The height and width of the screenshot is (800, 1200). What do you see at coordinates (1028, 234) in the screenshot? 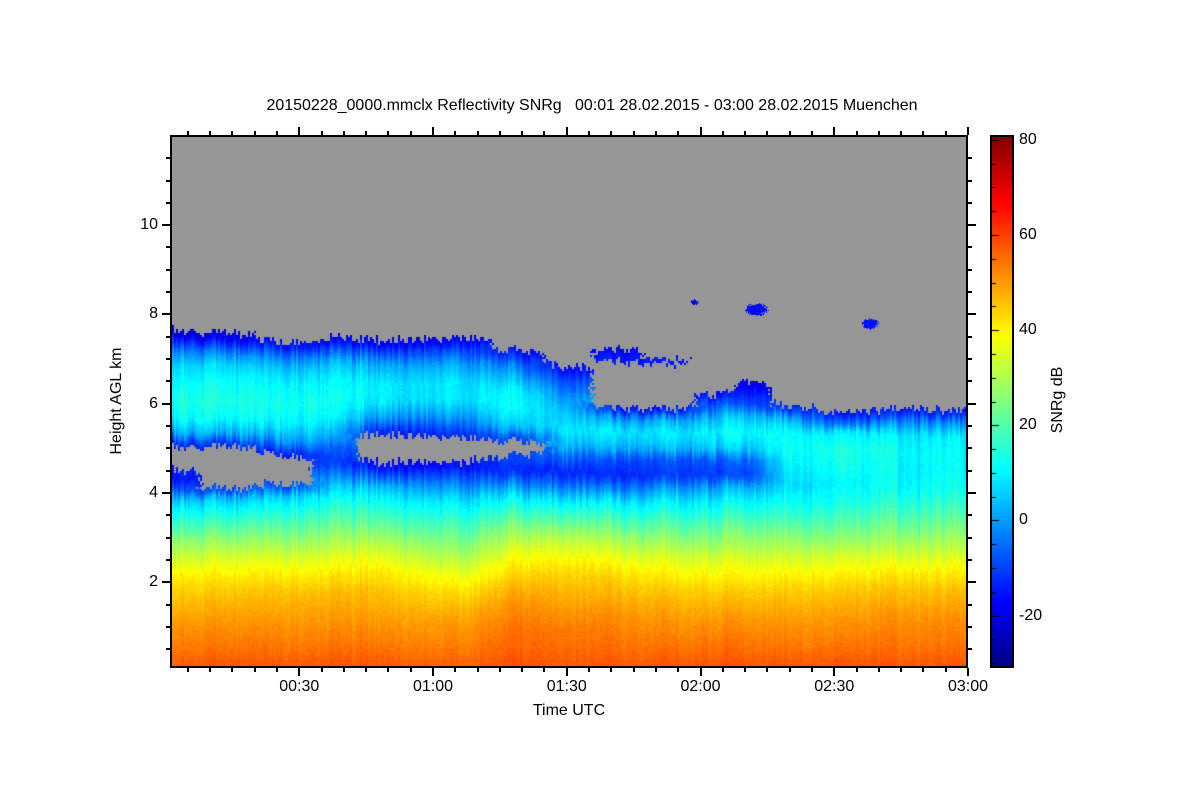
I see `colorbar-tick-label: 60` at bounding box center [1028, 234].